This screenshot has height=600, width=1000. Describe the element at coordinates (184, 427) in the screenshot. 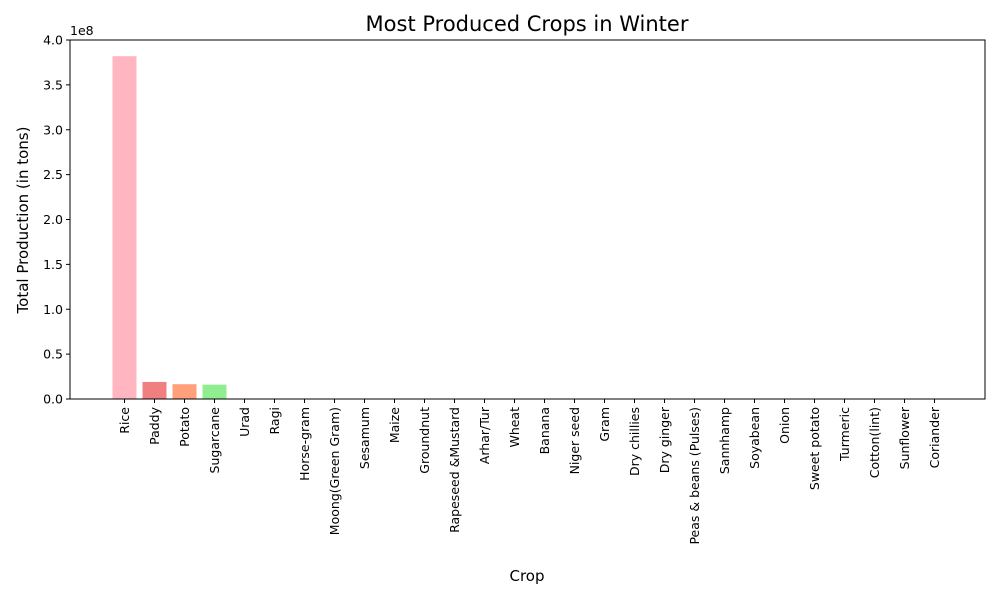

I see `x-tick-label: Potato` at that location.